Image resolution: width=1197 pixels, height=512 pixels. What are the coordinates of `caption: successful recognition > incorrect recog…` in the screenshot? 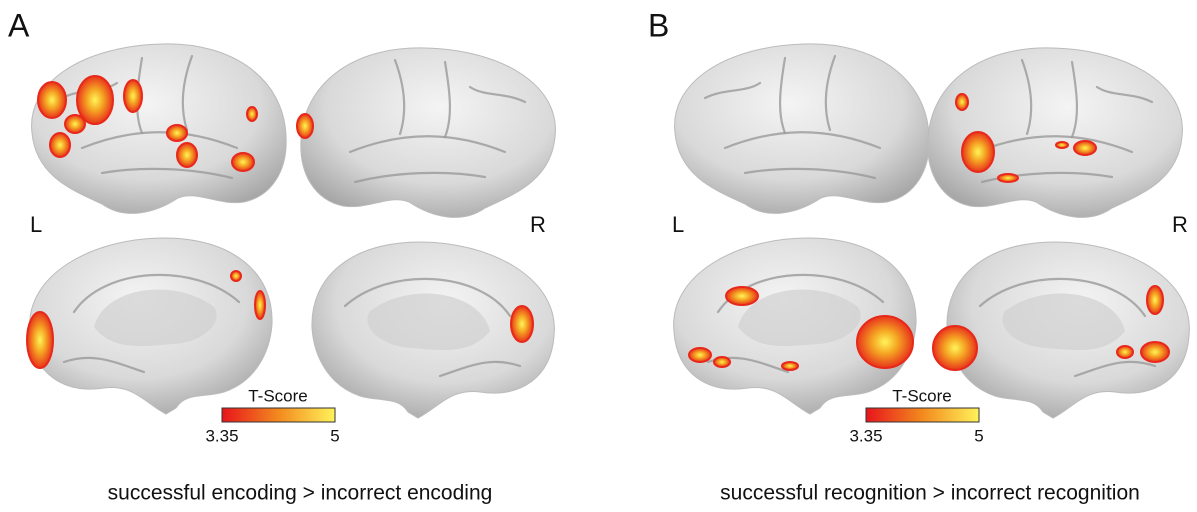 It's located at (930, 493).